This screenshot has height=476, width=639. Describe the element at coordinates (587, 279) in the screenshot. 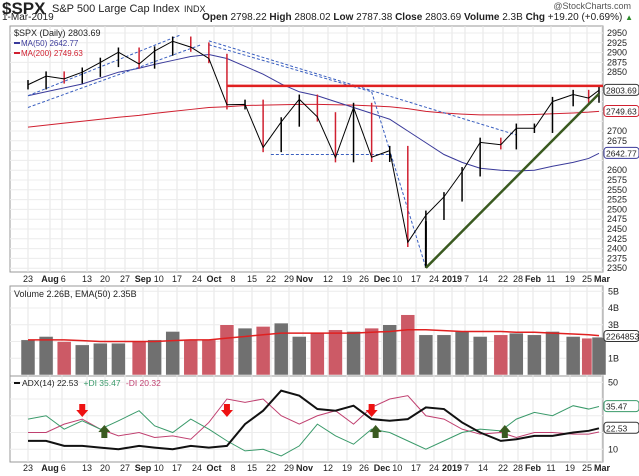

I see `x-tick-label: 25` at that location.